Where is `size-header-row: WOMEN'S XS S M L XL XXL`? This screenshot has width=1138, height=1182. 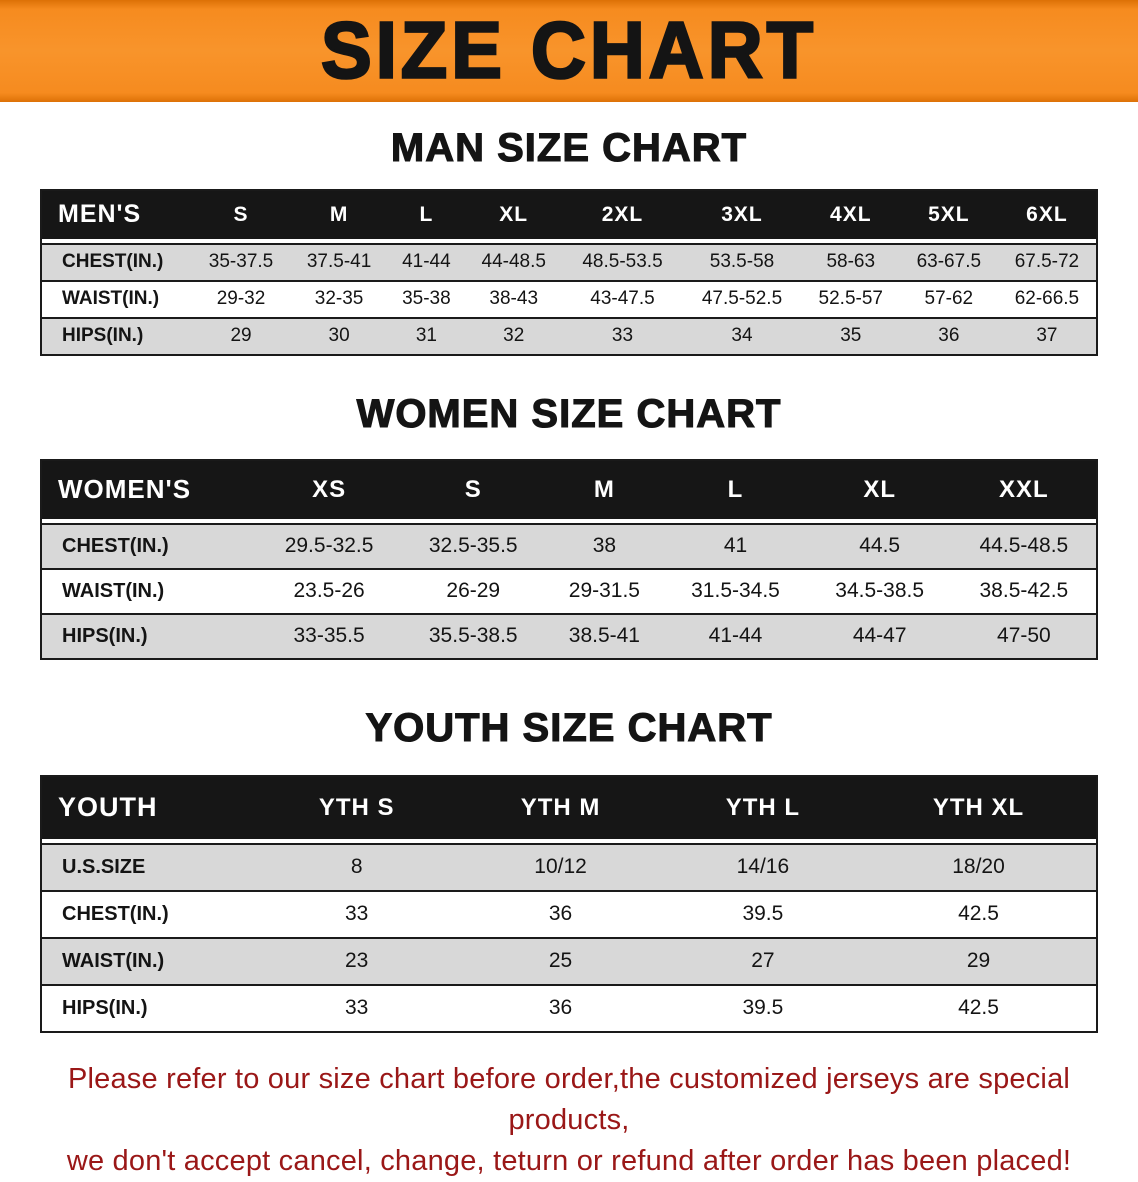
size-header-row: WOMEN'S XS S M L XL XXL is located at coordinates (569, 492).